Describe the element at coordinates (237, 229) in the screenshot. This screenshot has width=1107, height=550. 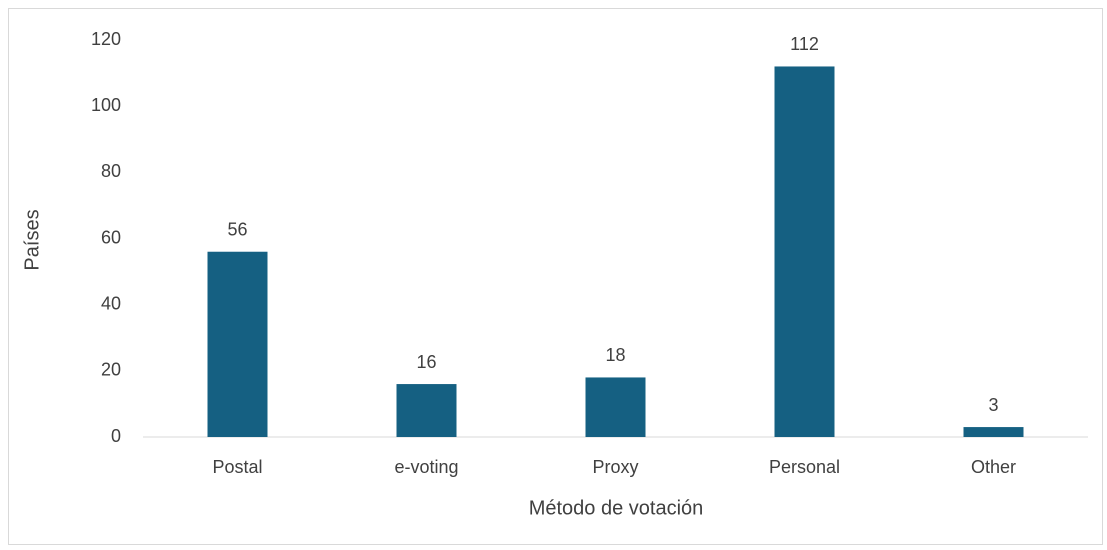
I see `data-label: 56` at that location.